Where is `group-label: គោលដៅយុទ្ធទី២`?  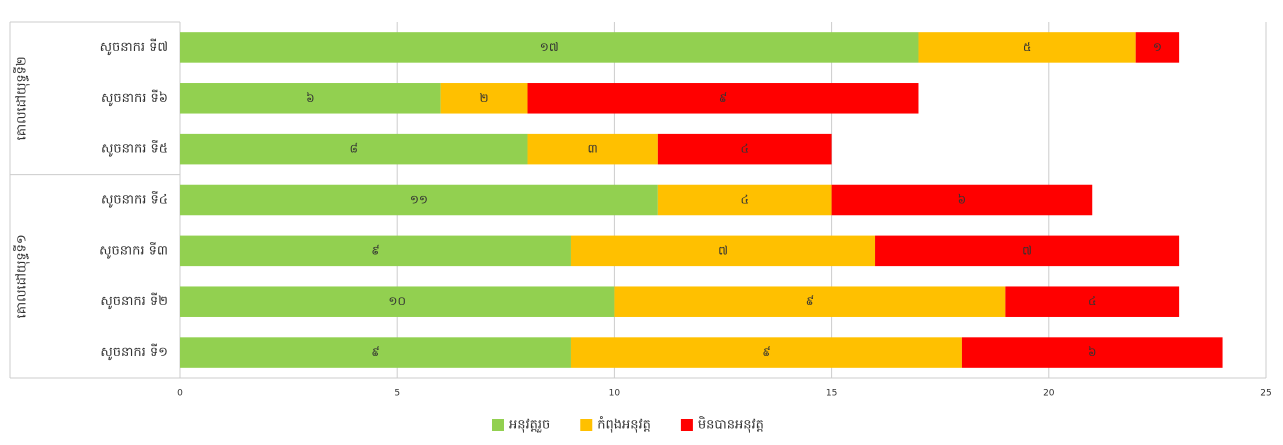
group-label: គោលដៅយុទ្ធទី២ is located at coordinates (22, 98).